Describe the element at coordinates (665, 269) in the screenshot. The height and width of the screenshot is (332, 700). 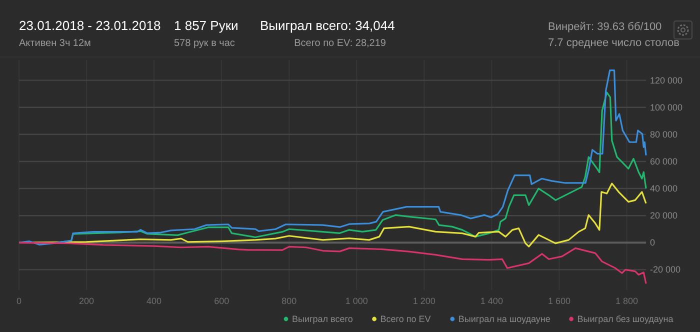
I see `y-tick-label: -20 000` at that location.